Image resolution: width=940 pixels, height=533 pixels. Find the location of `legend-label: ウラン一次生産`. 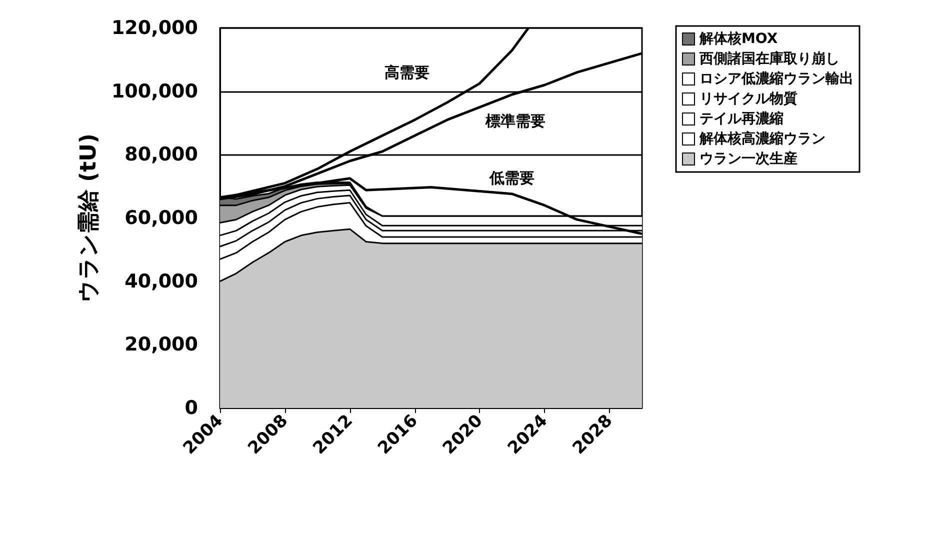

legend-label: ウラン一次生産 is located at coordinates (749, 158).